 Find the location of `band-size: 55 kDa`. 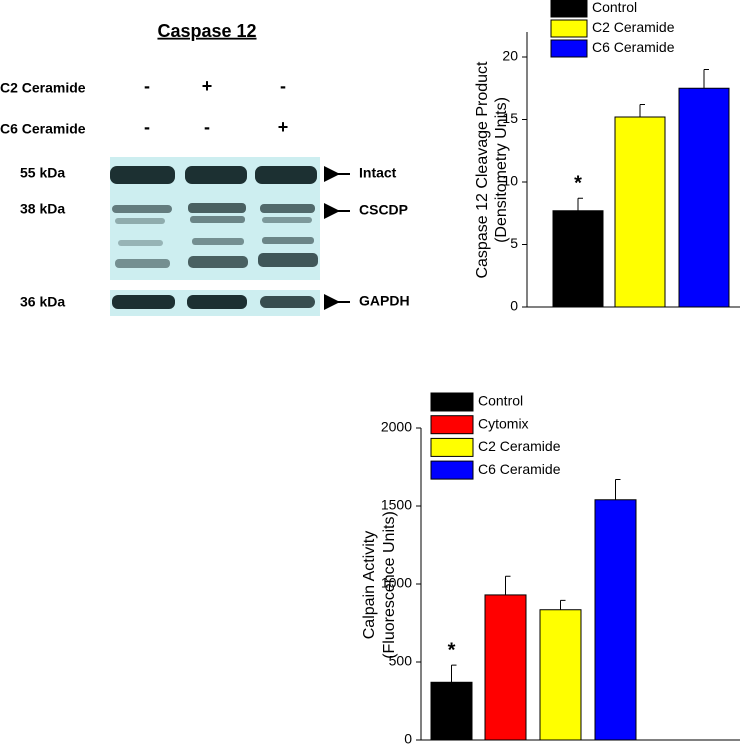

band-size: 55 kDa is located at coordinates (42, 173).